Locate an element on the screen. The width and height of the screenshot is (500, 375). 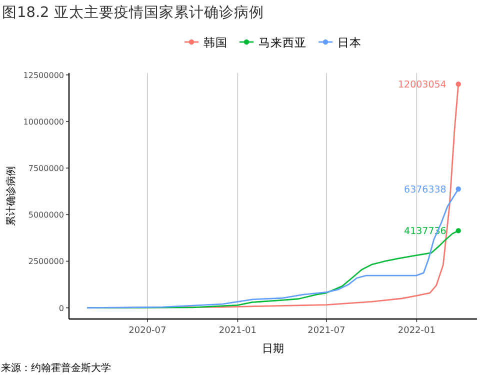
y-axis-title: 累计确诊病例 is located at coordinates (11, 196).